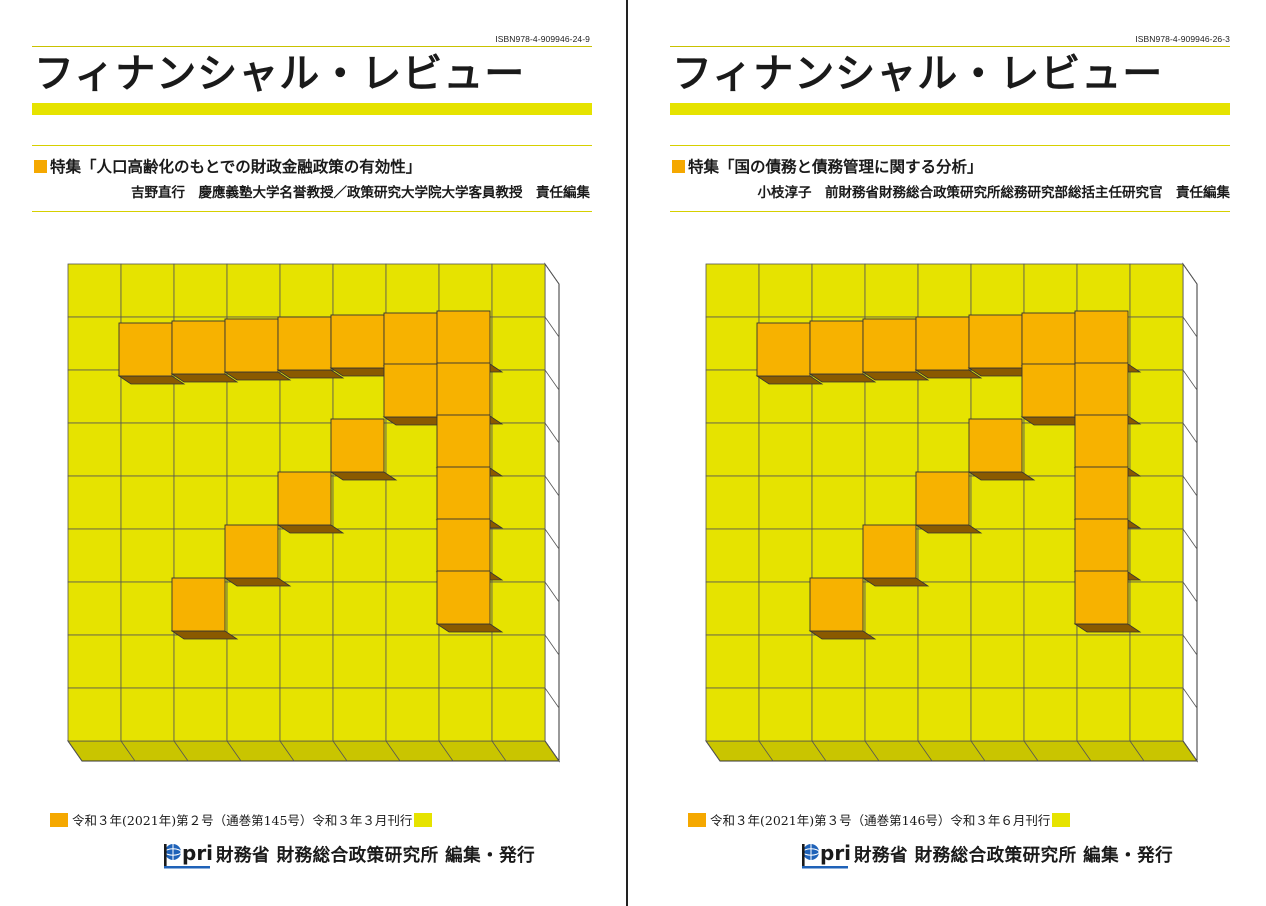 The width and height of the screenshot is (1266, 906). Describe the element at coordinates (851, 167) in the screenshot. I see `feature-title: 「国の債務と債務管理に関する分析」` at that location.